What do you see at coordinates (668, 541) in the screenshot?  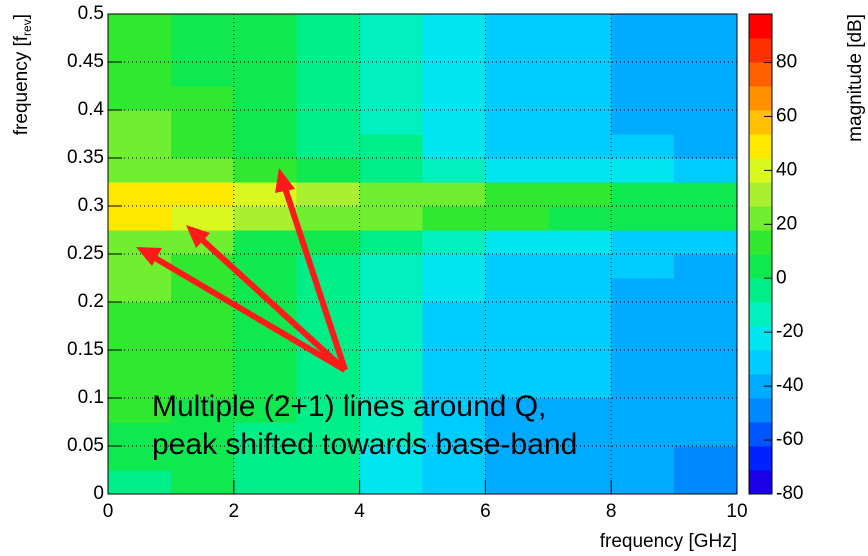 I see `x-axis-label: frequency [GHz]` at bounding box center [668, 541].